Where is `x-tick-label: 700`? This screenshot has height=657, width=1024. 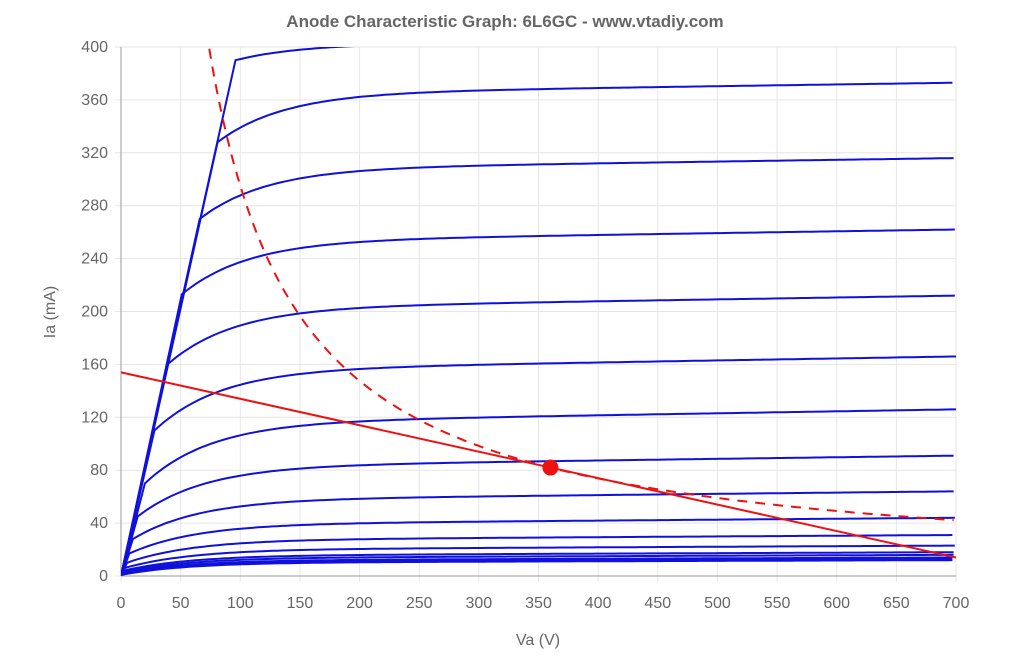
x-tick-label: 700 is located at coordinates (956, 603).